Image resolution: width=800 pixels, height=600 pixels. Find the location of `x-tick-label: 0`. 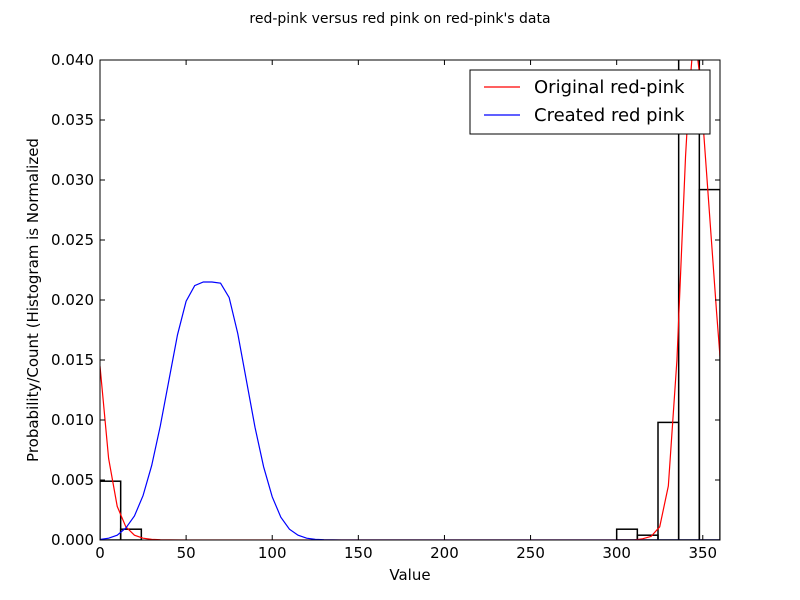

x-tick-label: 0 is located at coordinates (100, 553).